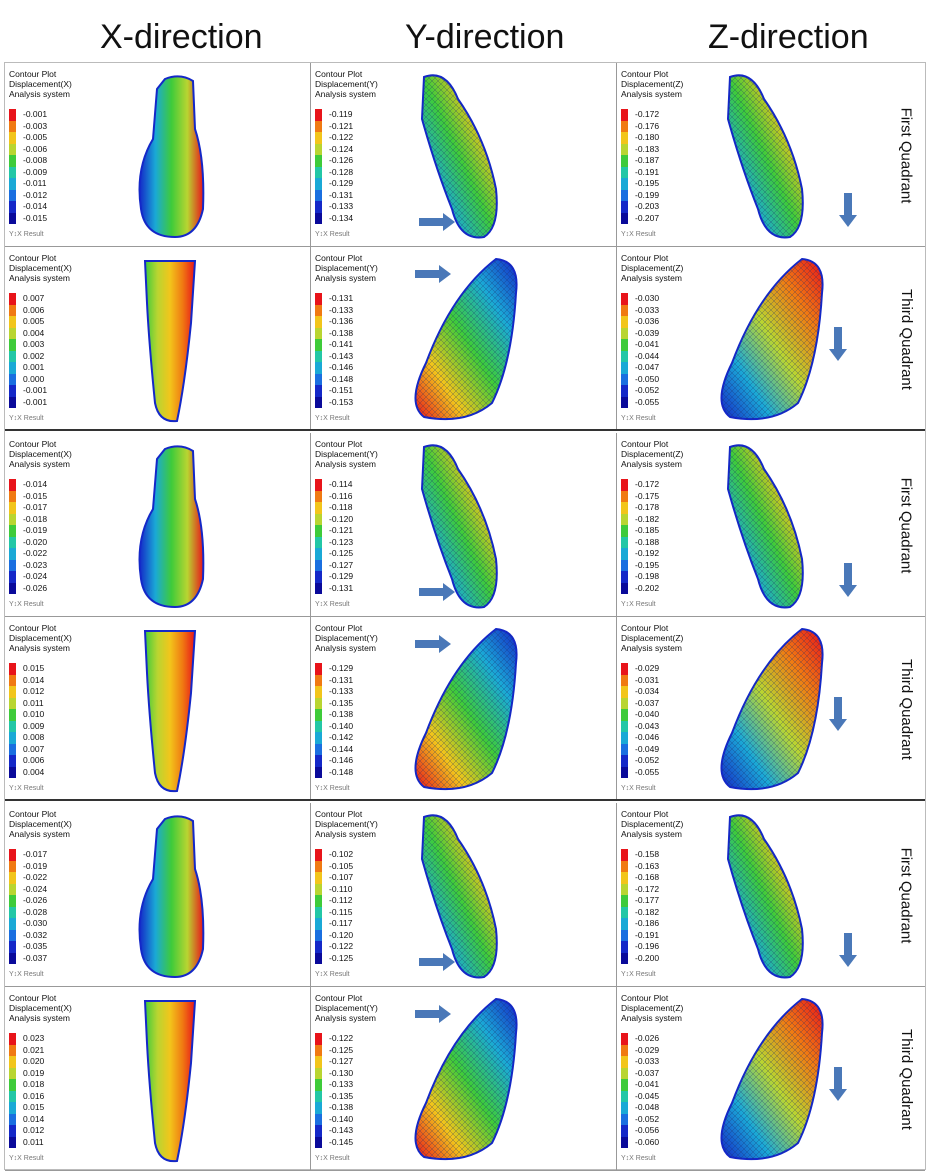  What do you see at coordinates (35, 587) in the screenshot?
I see `legend-value: -0.026` at bounding box center [35, 587].